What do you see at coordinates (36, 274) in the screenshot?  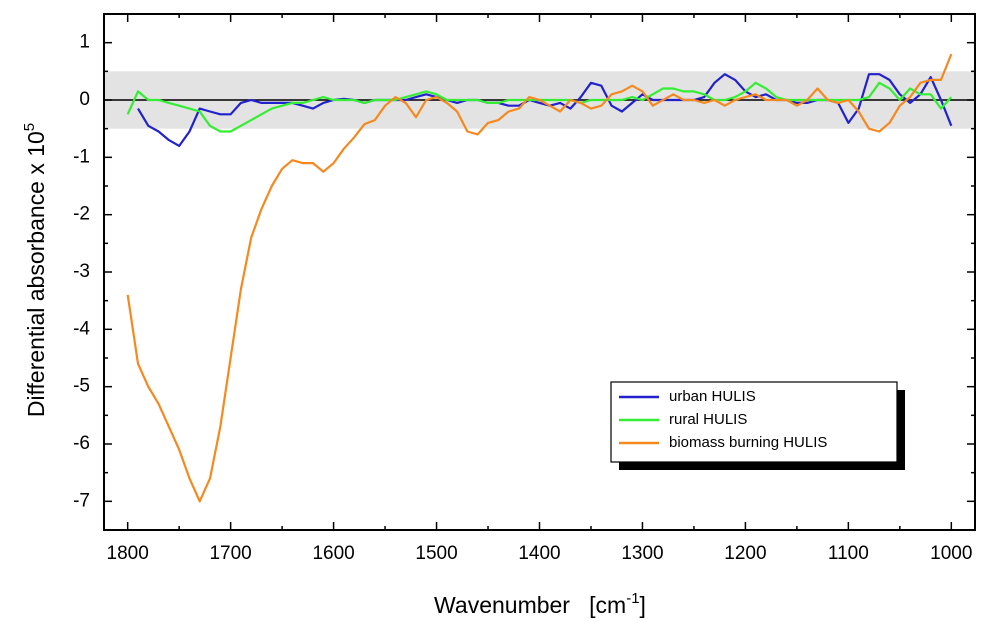 I see `y-label-text: Differential absorbance x 10` at bounding box center [36, 274].